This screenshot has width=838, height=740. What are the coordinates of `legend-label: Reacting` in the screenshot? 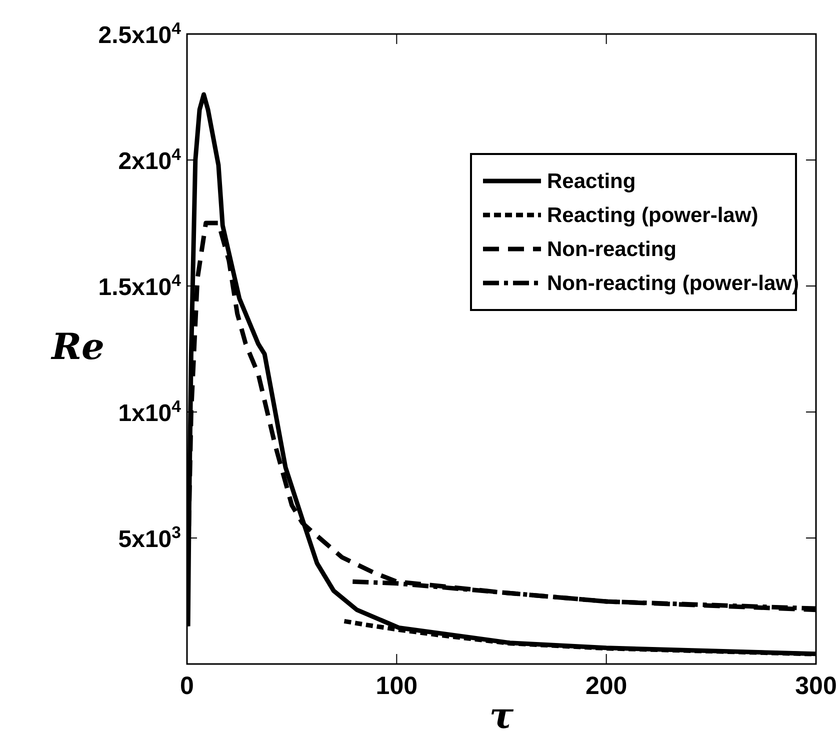 It's located at (591, 181).